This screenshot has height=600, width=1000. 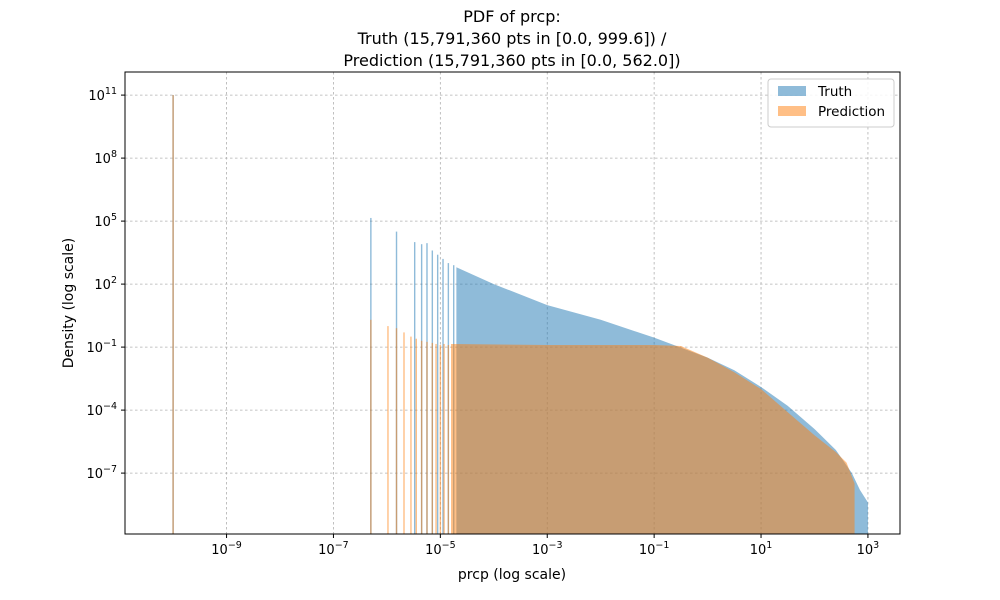 What do you see at coordinates (547, 549) in the screenshot?
I see `x-tick-label: 10⁻³` at bounding box center [547, 549].